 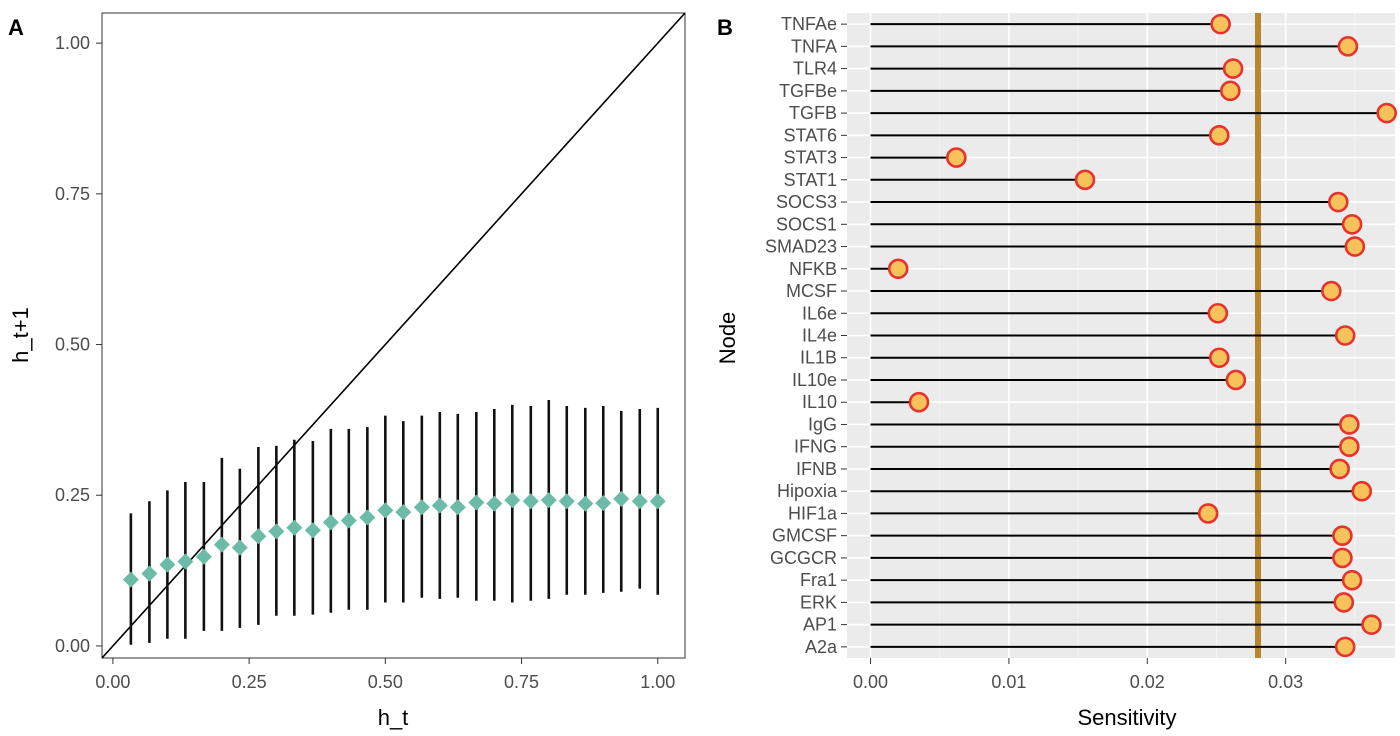 What do you see at coordinates (657, 682) in the screenshot?
I see `x-tick-label: 1.00` at bounding box center [657, 682].